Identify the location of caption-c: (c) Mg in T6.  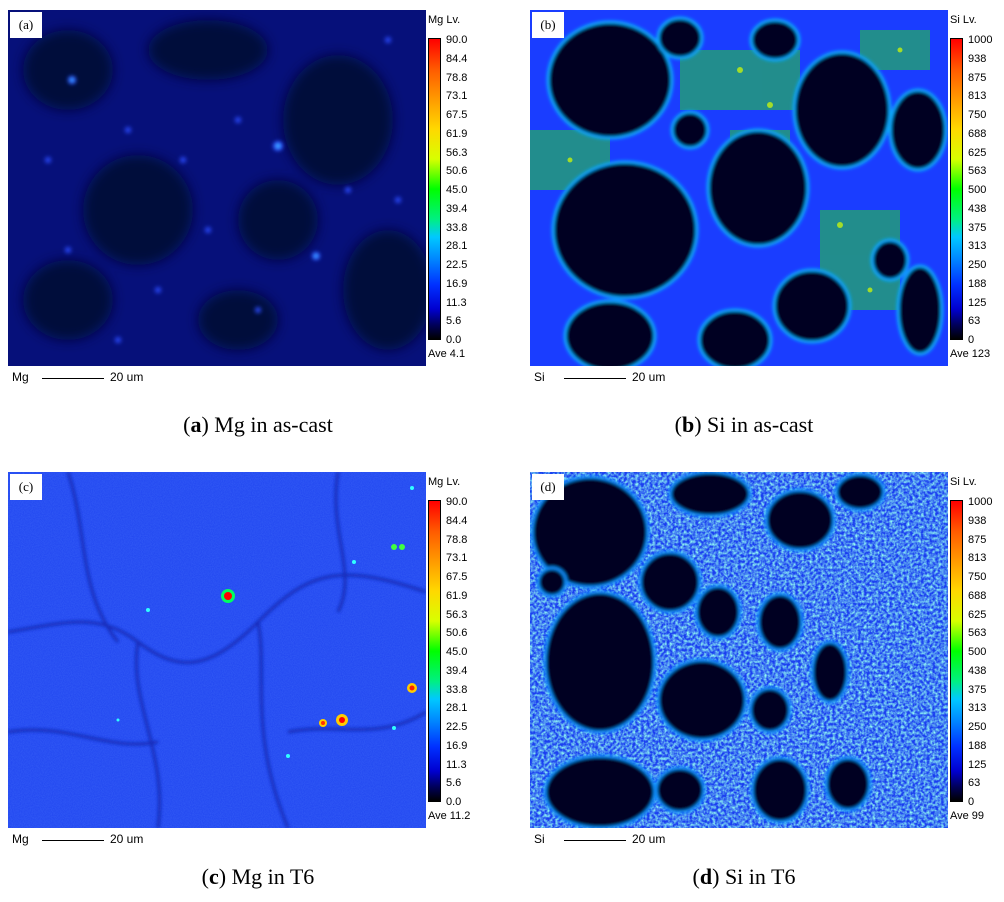
(258, 876).